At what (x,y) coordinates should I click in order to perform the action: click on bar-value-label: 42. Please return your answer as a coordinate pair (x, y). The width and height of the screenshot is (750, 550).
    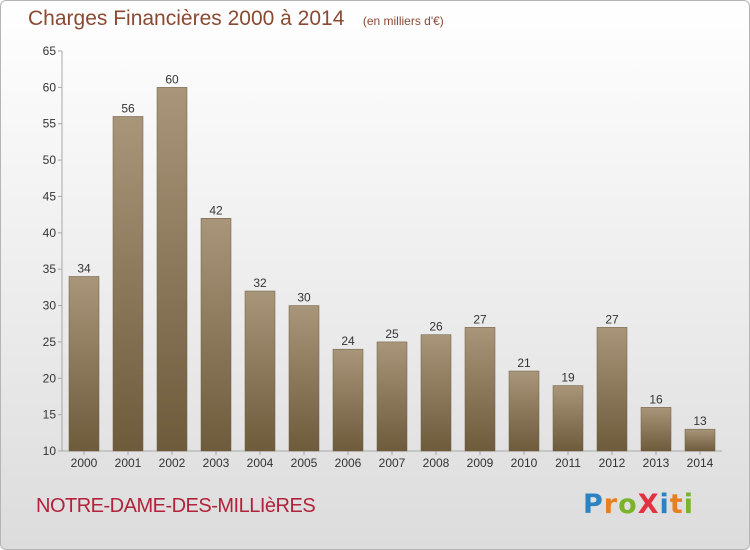
    Looking at the image, I should click on (216, 210).